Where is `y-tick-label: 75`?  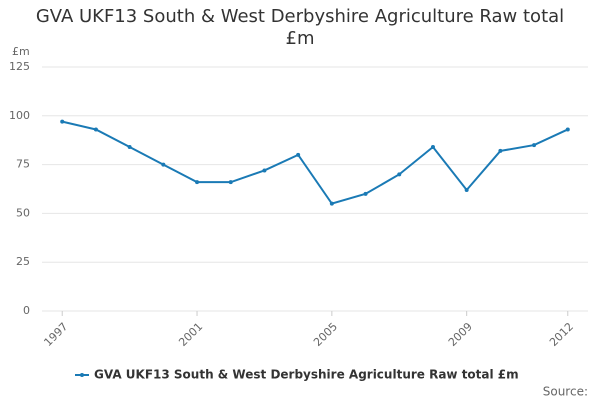 y-tick-label: 75 is located at coordinates (23, 164).